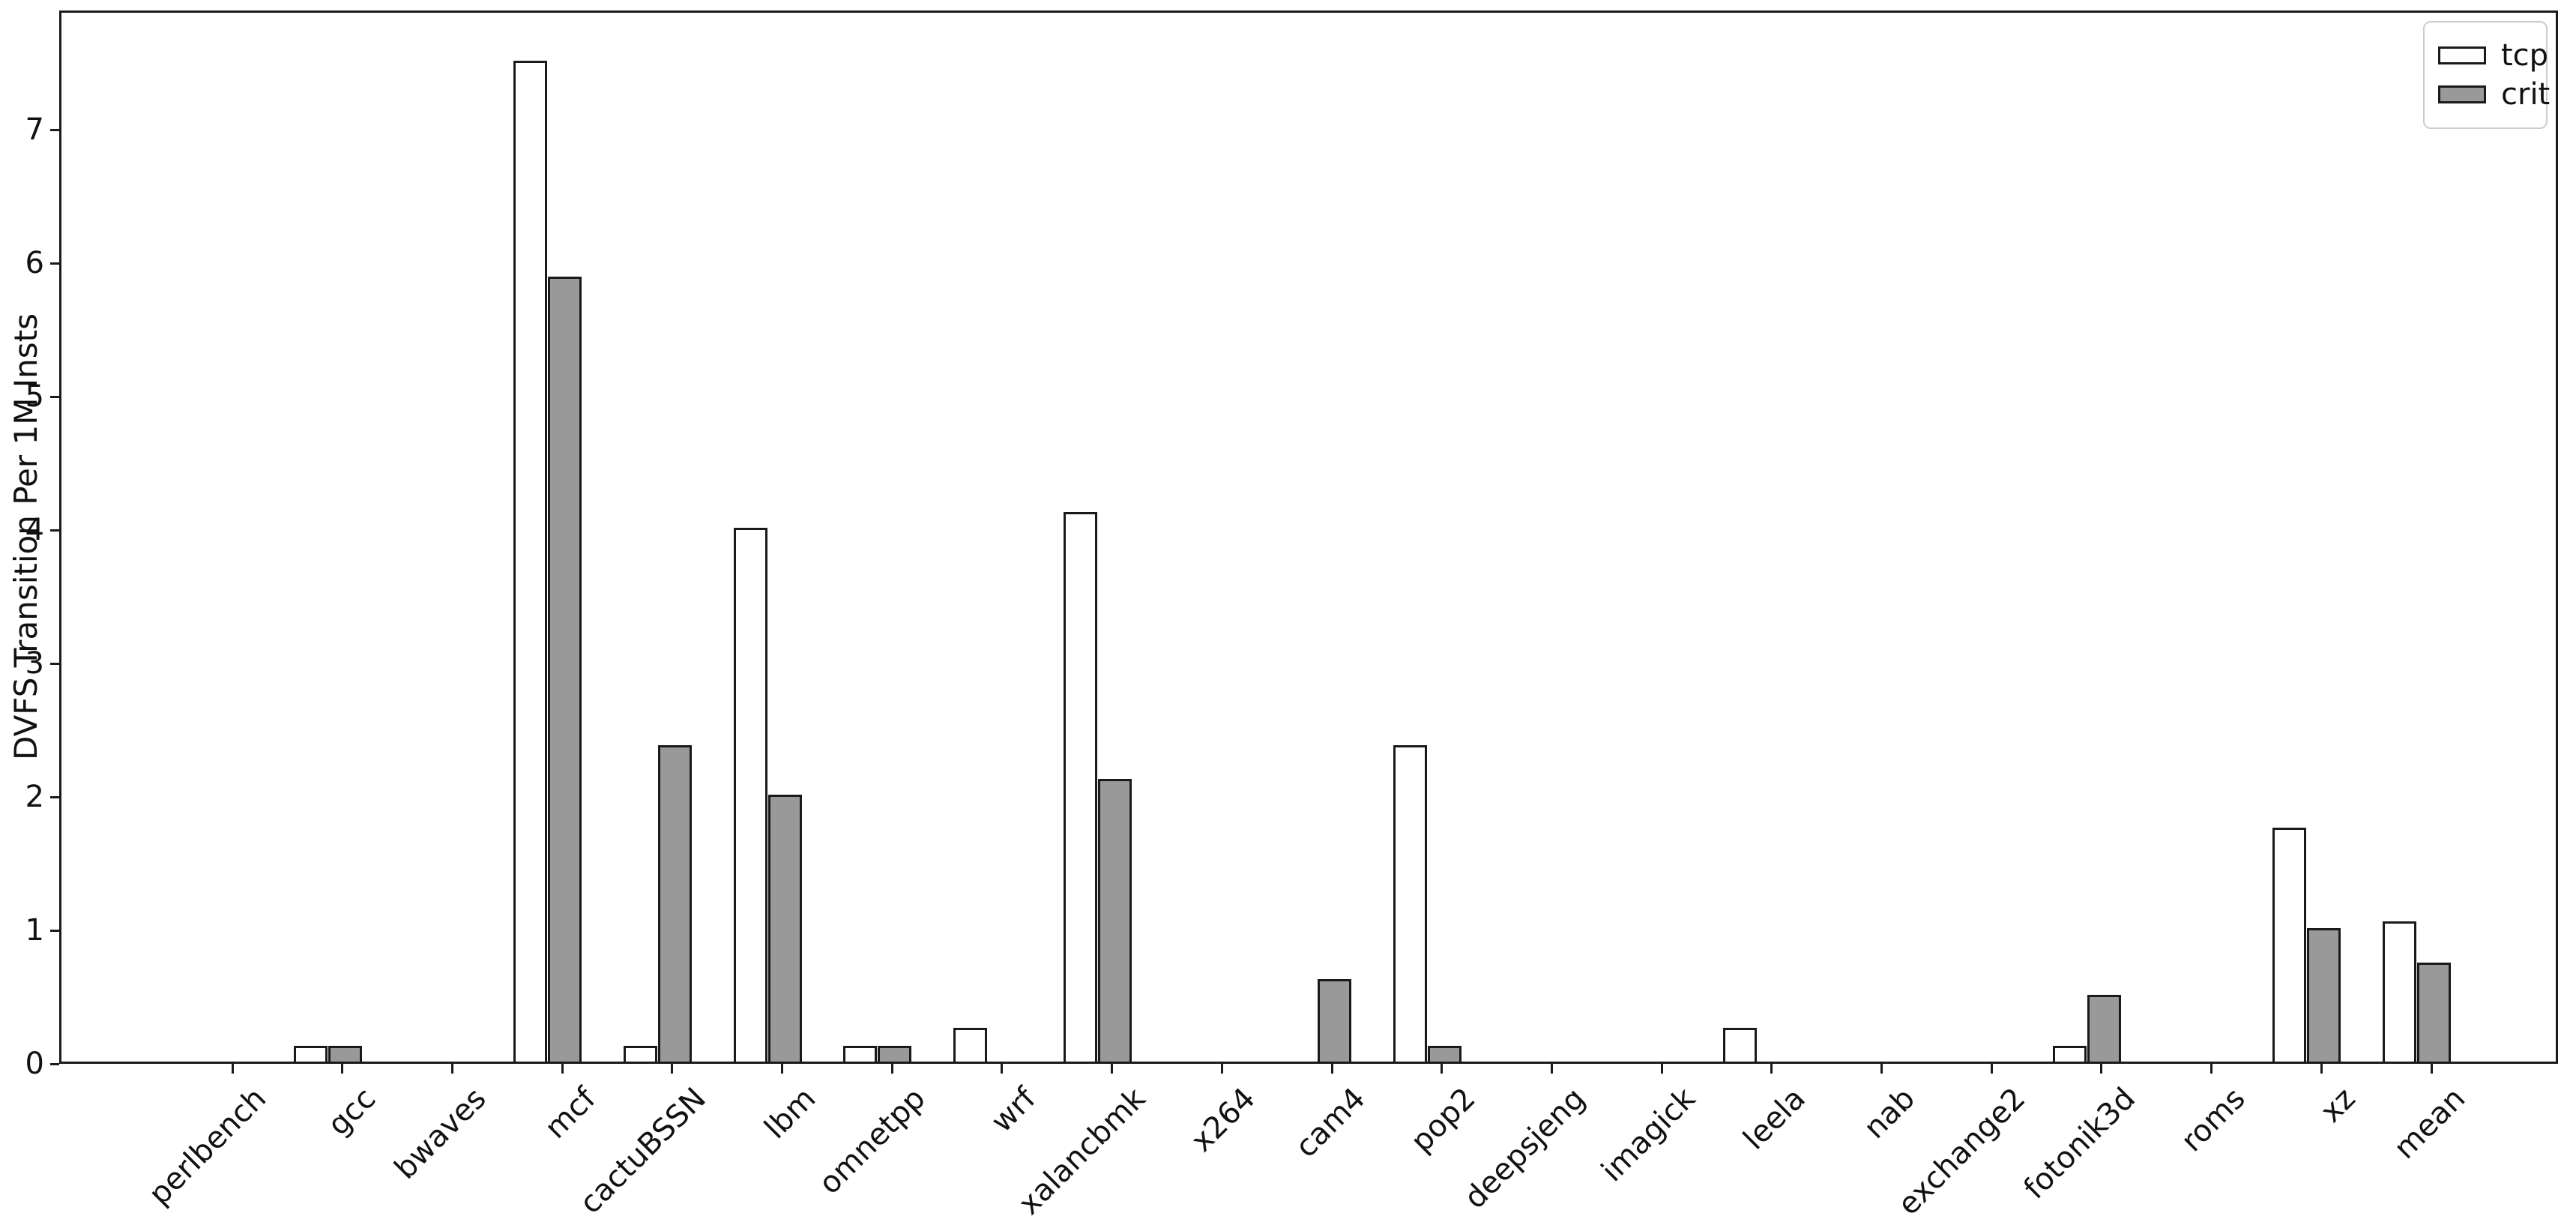 The width and height of the screenshot is (2576, 1222). What do you see at coordinates (1775, 1119) in the screenshot?
I see `x-tick-label-leela: leela` at bounding box center [1775, 1119].